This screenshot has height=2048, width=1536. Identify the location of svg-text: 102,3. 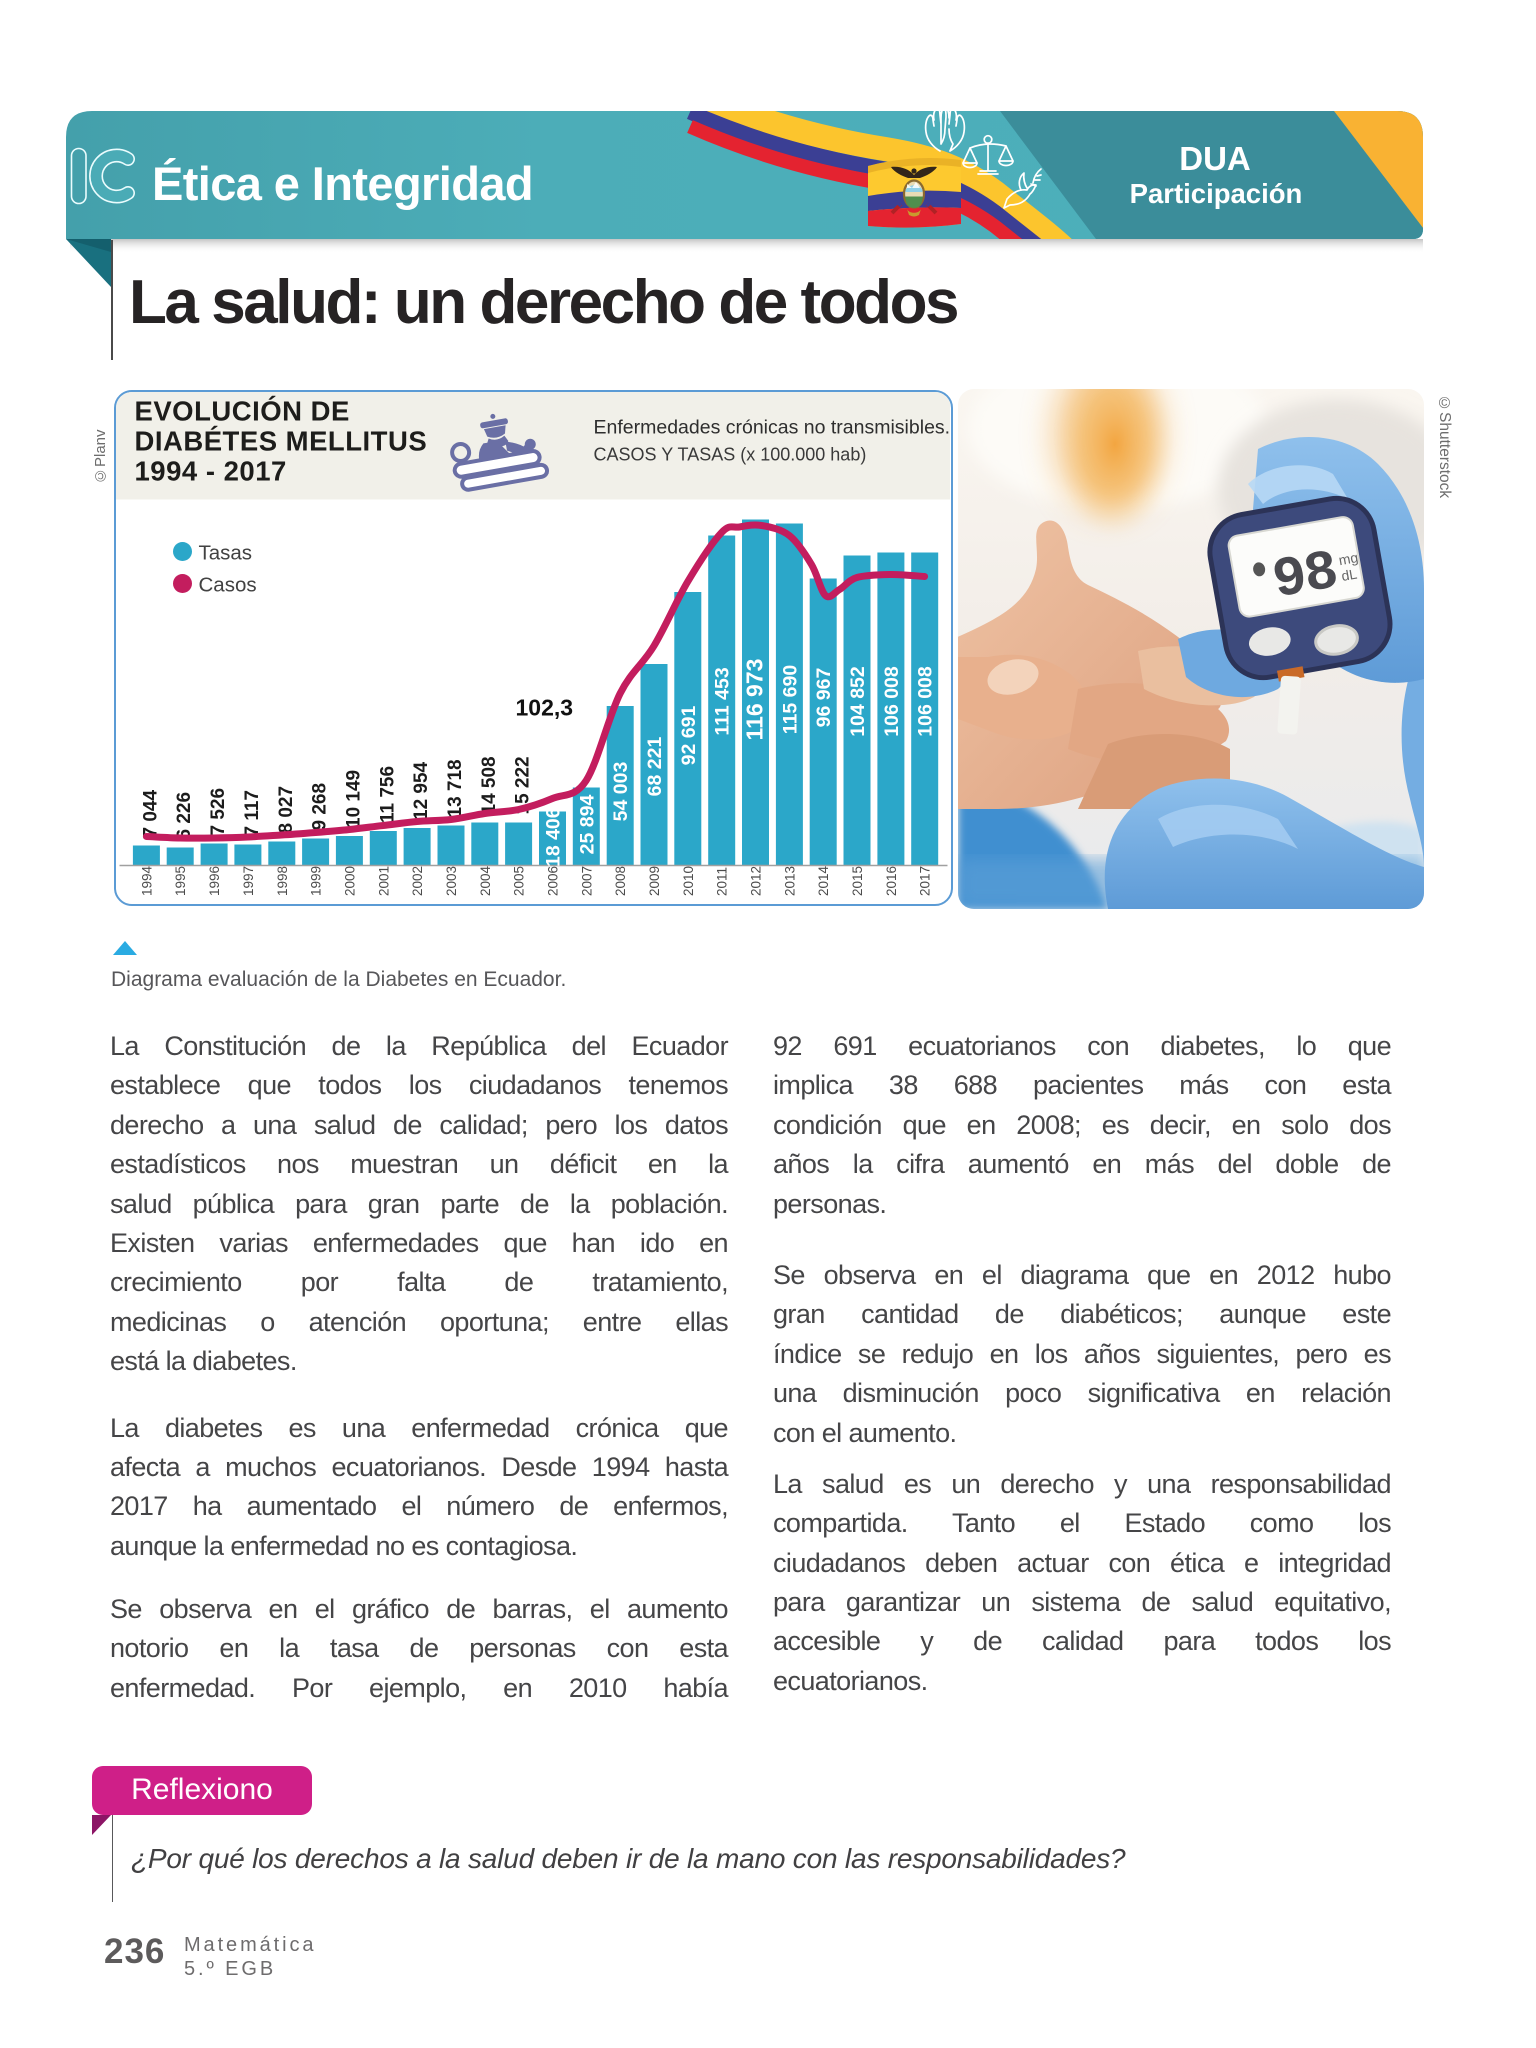
(545, 708).